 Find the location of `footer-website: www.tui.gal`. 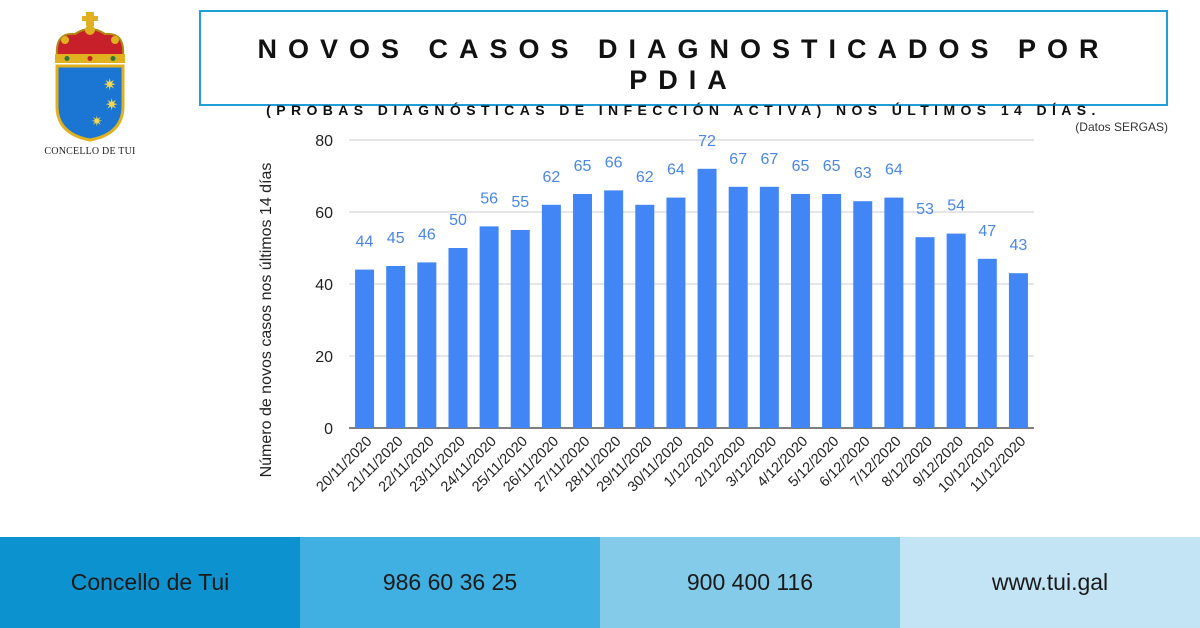

footer-website: www.tui.gal is located at coordinates (1050, 582).